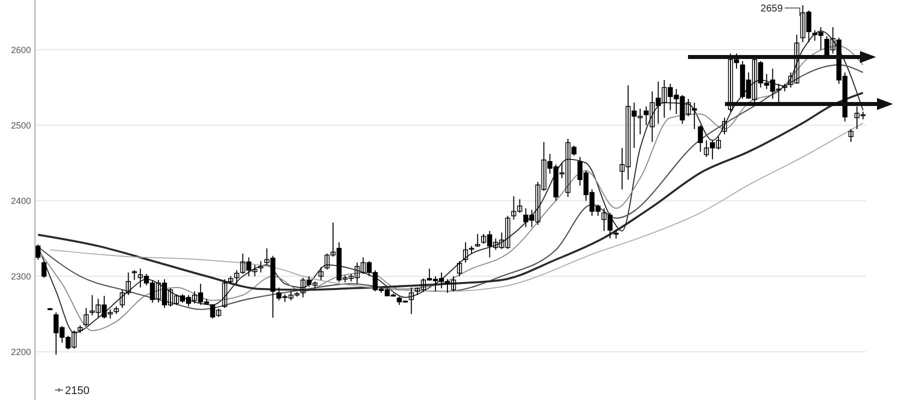 This screenshot has height=400, width=900. What do you see at coordinates (20, 351) in the screenshot?
I see `y-tick-label: 2200` at bounding box center [20, 351].